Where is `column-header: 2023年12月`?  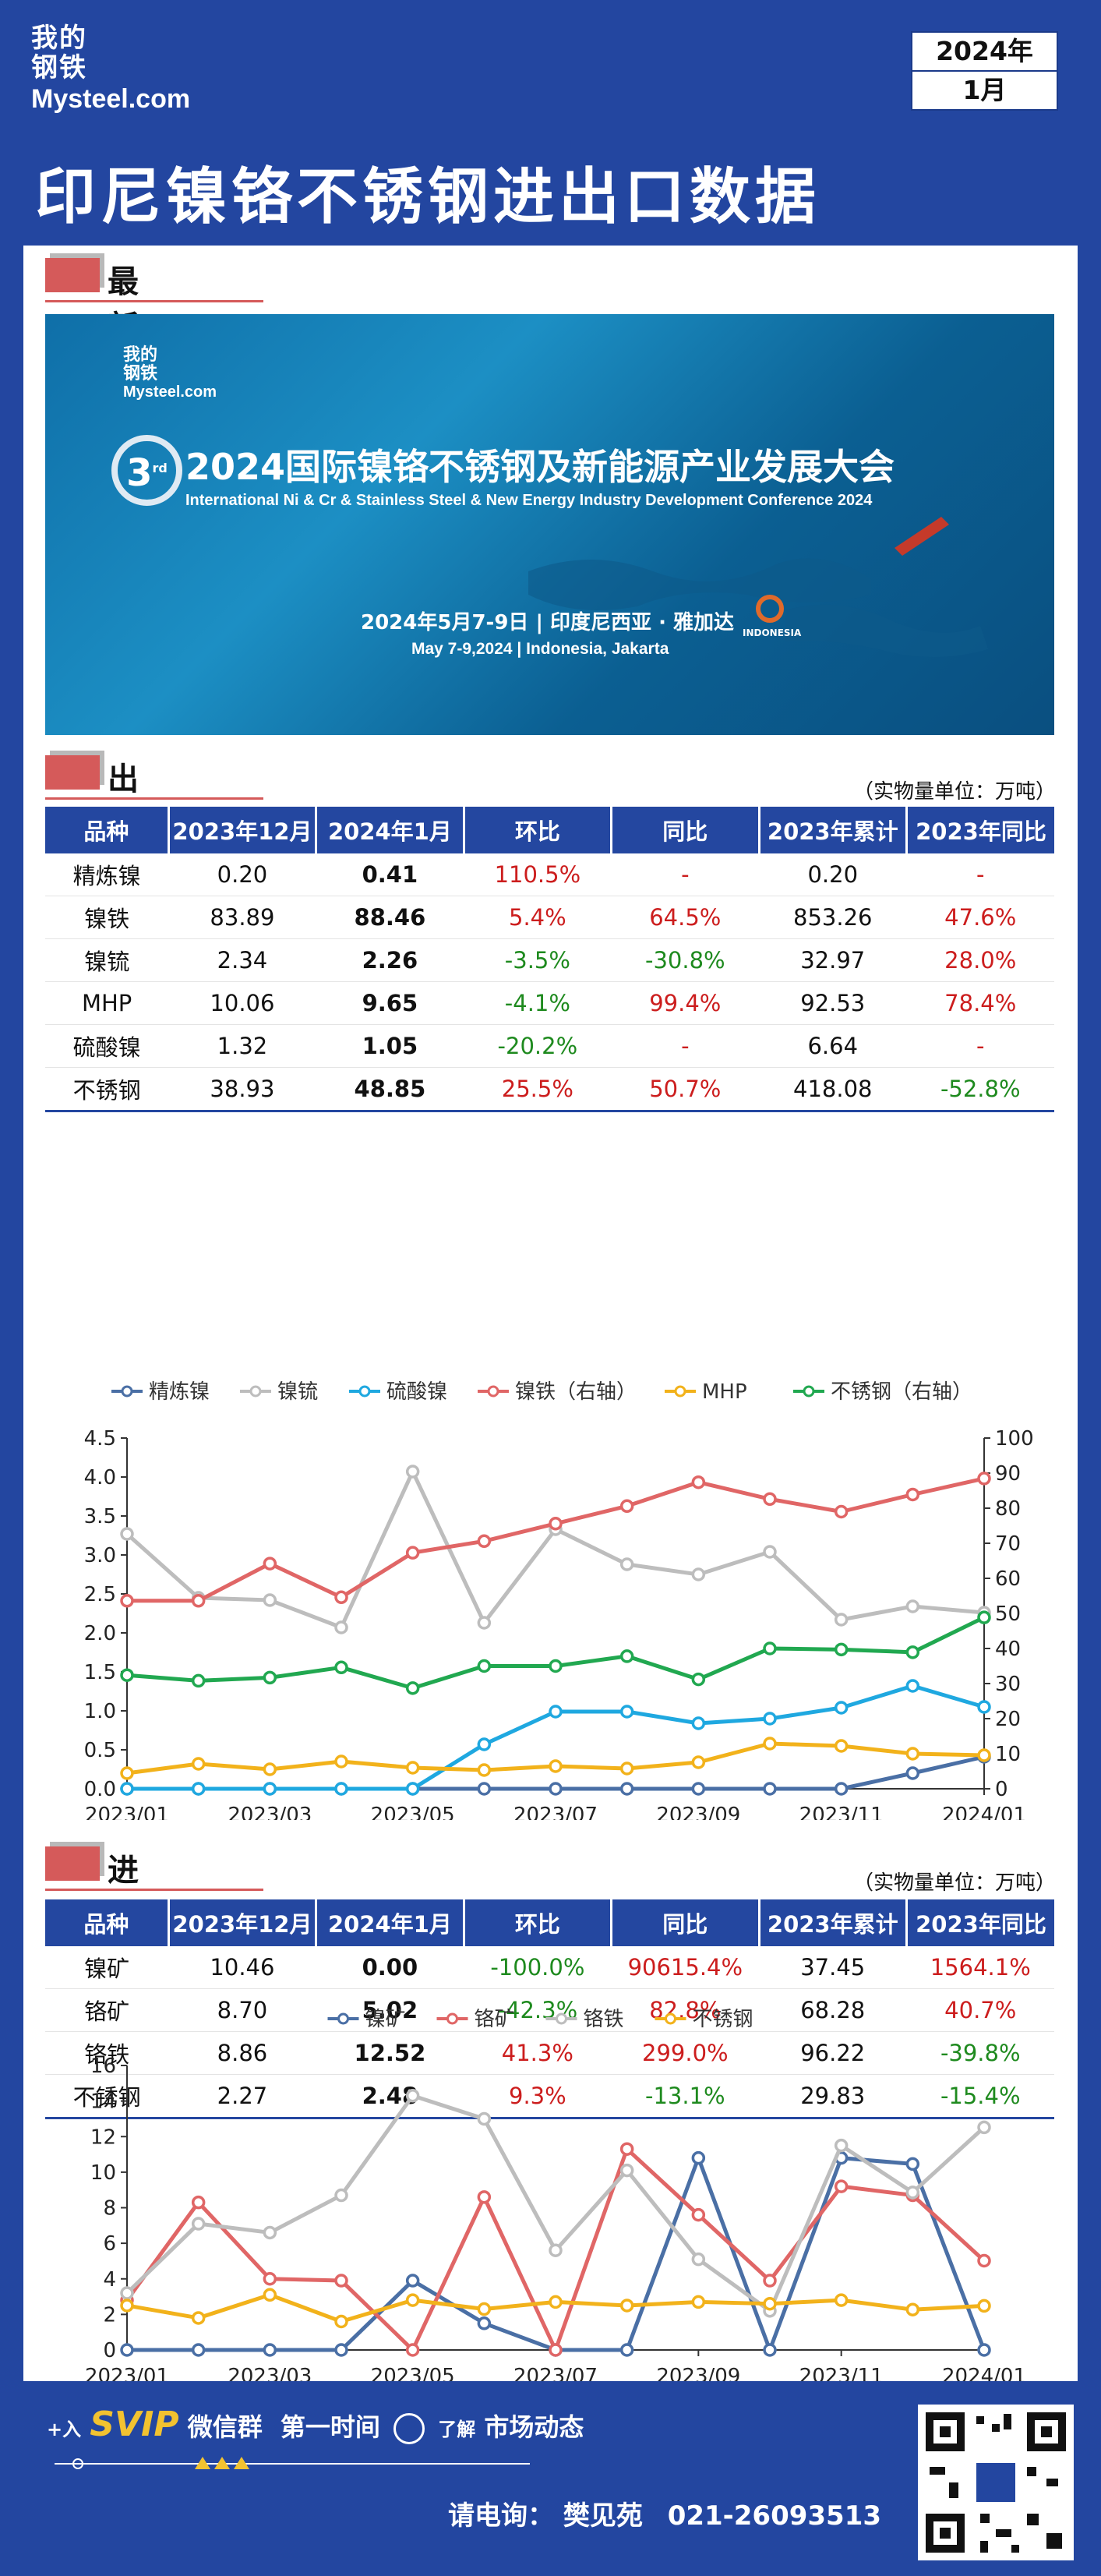 column-header: 2023年12月 is located at coordinates (243, 1922).